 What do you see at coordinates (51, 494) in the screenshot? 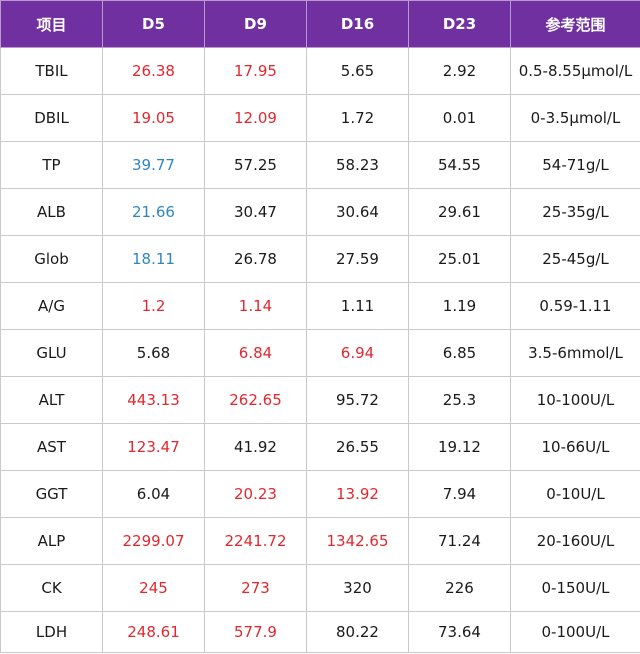
I see `cell-item-name: GGT` at bounding box center [51, 494].